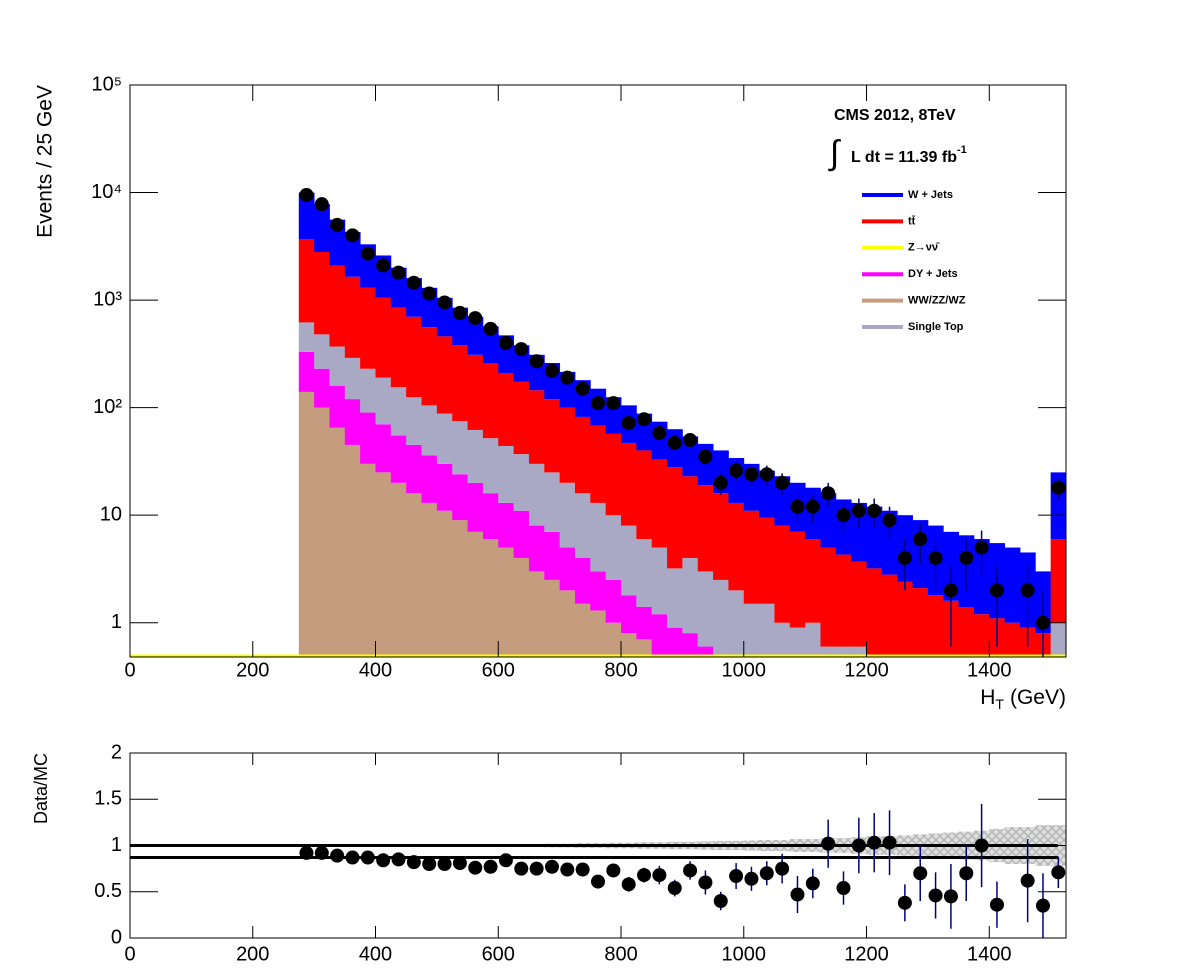 The height and width of the screenshot is (977, 1196). What do you see at coordinates (129, 670) in the screenshot?
I see `x-tick-label: 0` at bounding box center [129, 670].